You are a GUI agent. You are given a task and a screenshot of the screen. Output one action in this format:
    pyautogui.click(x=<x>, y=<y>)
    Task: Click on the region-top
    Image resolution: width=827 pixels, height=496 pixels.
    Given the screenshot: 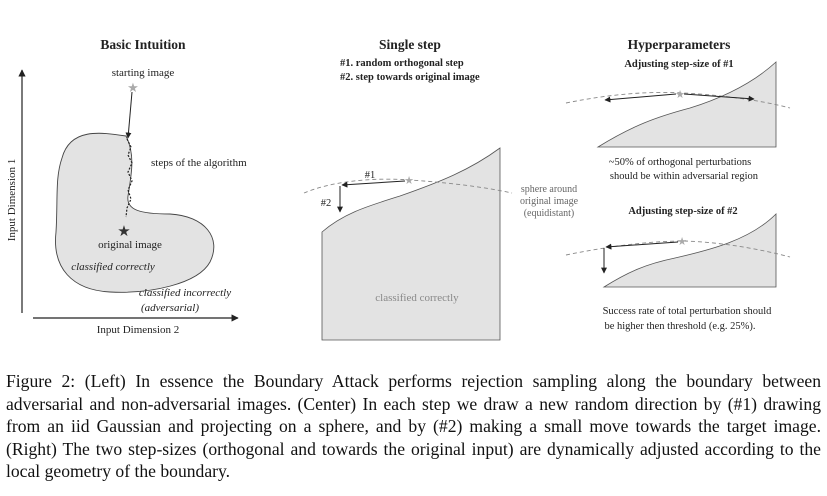 What is the action you would take?
    pyautogui.click(x=686, y=104)
    